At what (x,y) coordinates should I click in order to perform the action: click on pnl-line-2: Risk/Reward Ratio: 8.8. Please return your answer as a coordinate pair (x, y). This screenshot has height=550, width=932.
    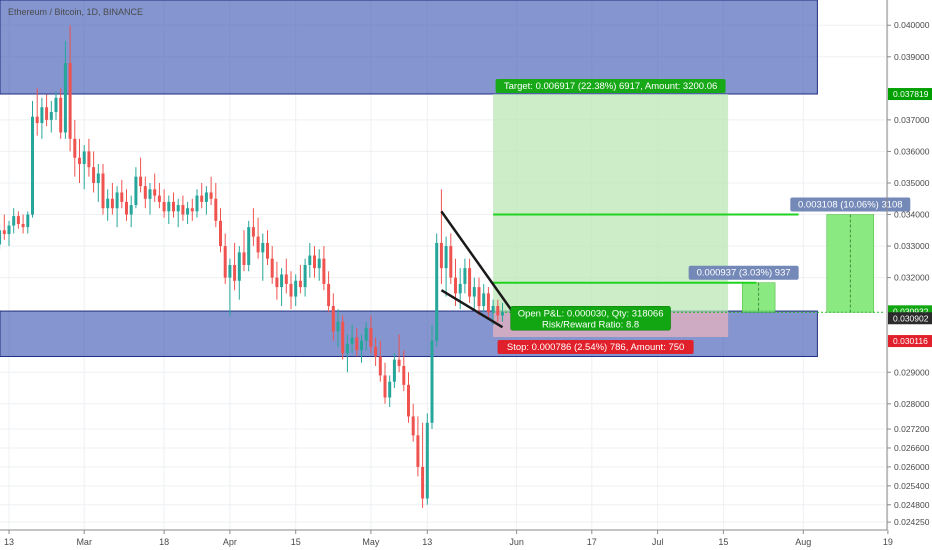
    Looking at the image, I should click on (590, 324).